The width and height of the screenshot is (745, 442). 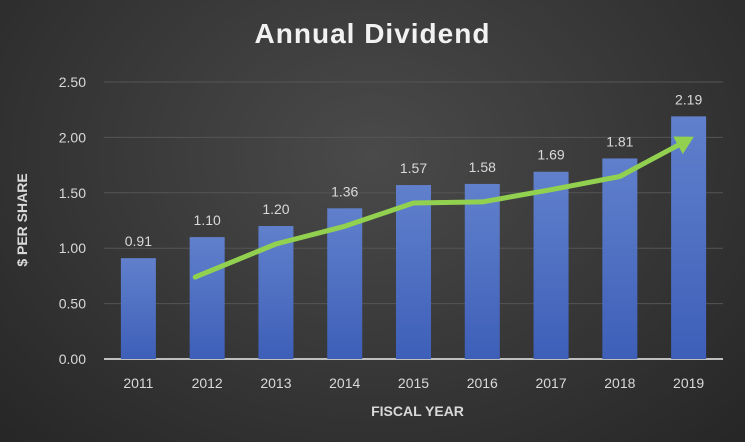 What do you see at coordinates (207, 220) in the screenshot?
I see `data-label: 1.10` at bounding box center [207, 220].